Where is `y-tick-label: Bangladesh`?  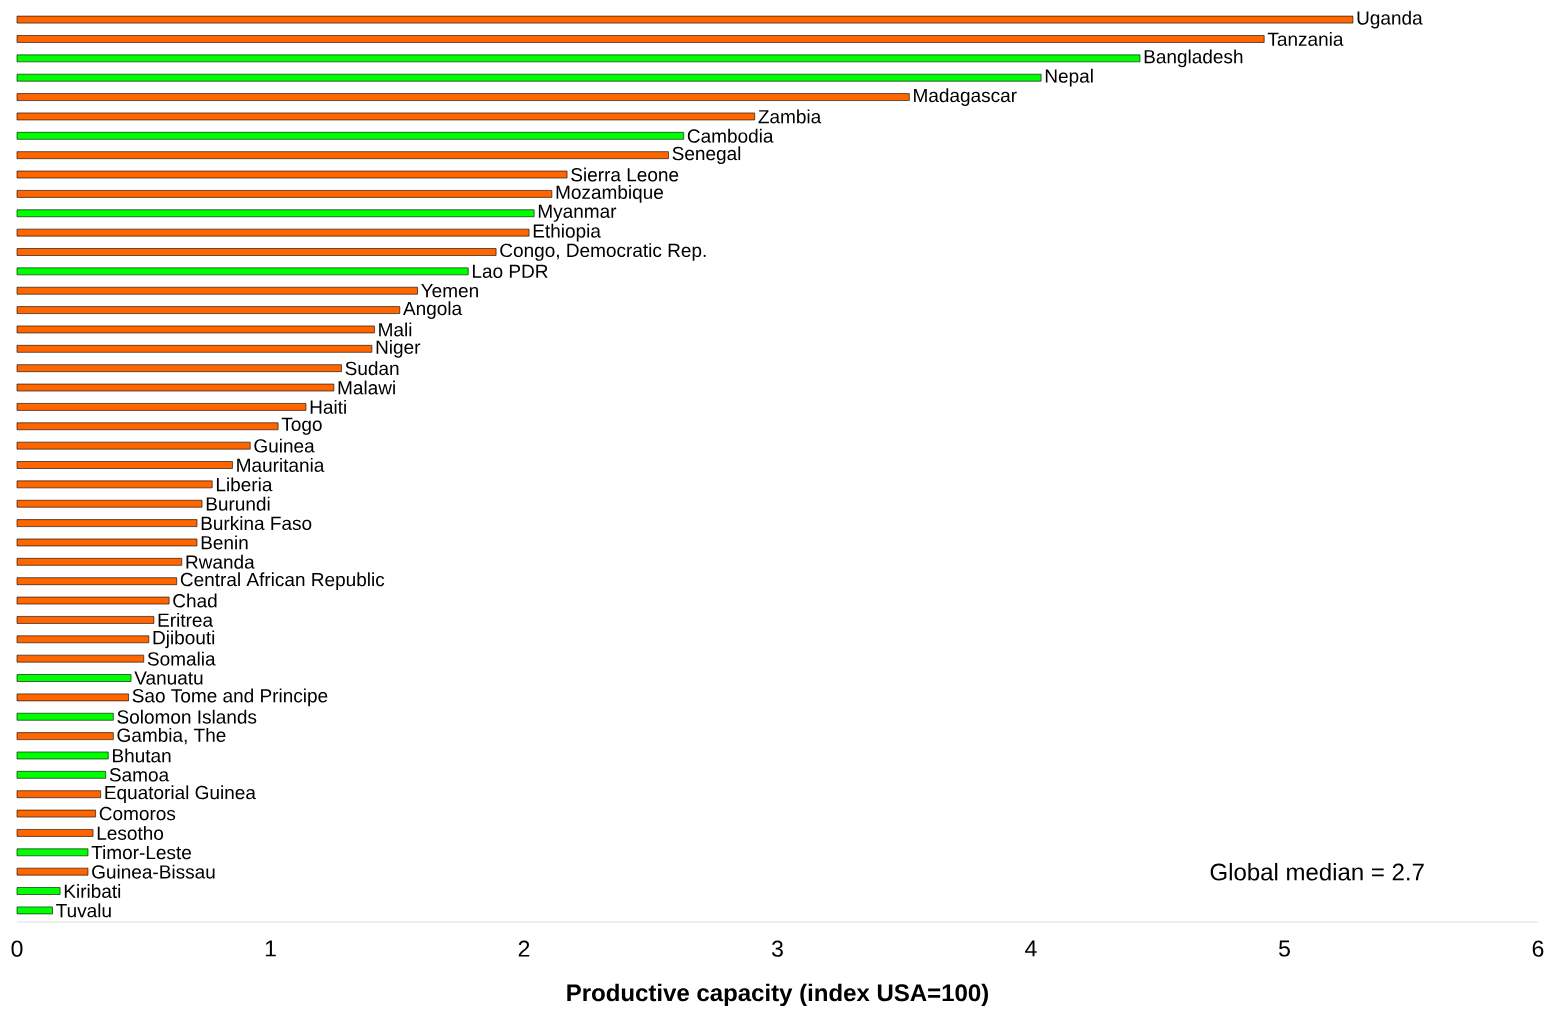 y-tick-label: Bangladesh is located at coordinates (1193, 58).